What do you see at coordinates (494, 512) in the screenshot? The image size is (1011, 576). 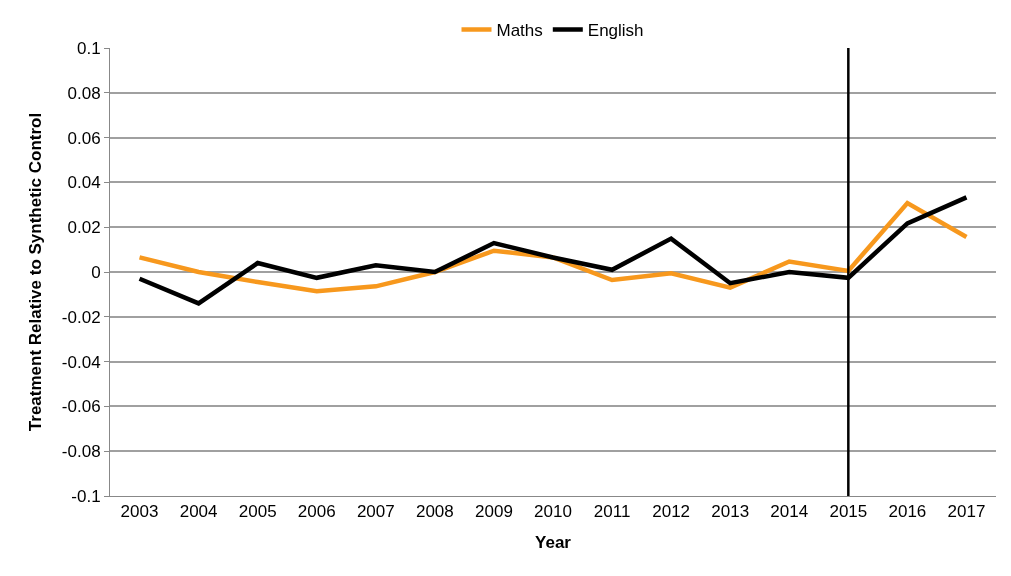 I see `x-tick-label: 2009` at bounding box center [494, 512].